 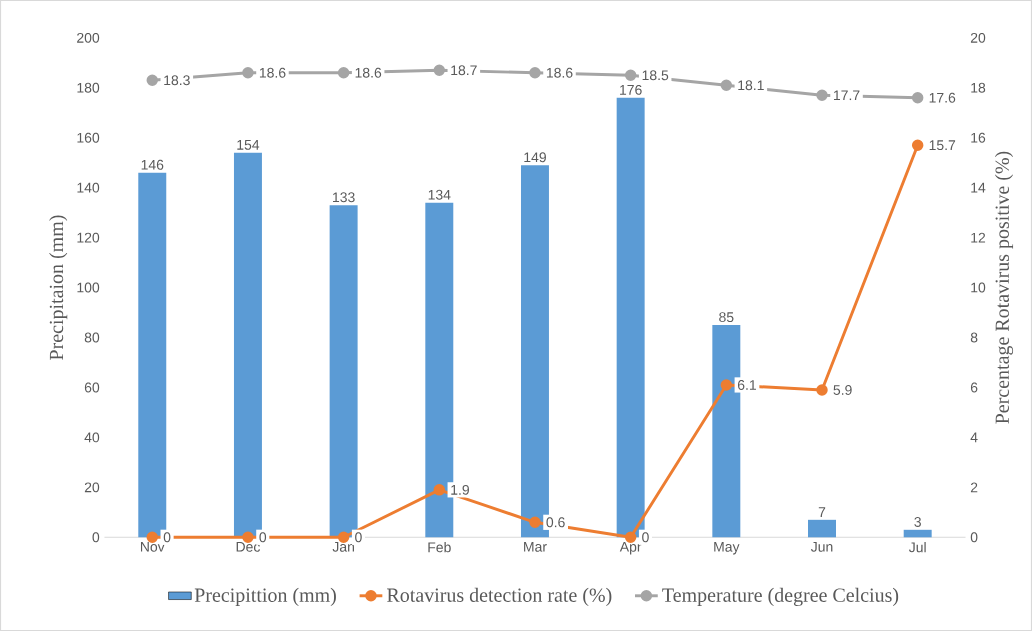 What do you see at coordinates (978, 287) in the screenshot?
I see `y2-tick-label: 10` at bounding box center [978, 287].